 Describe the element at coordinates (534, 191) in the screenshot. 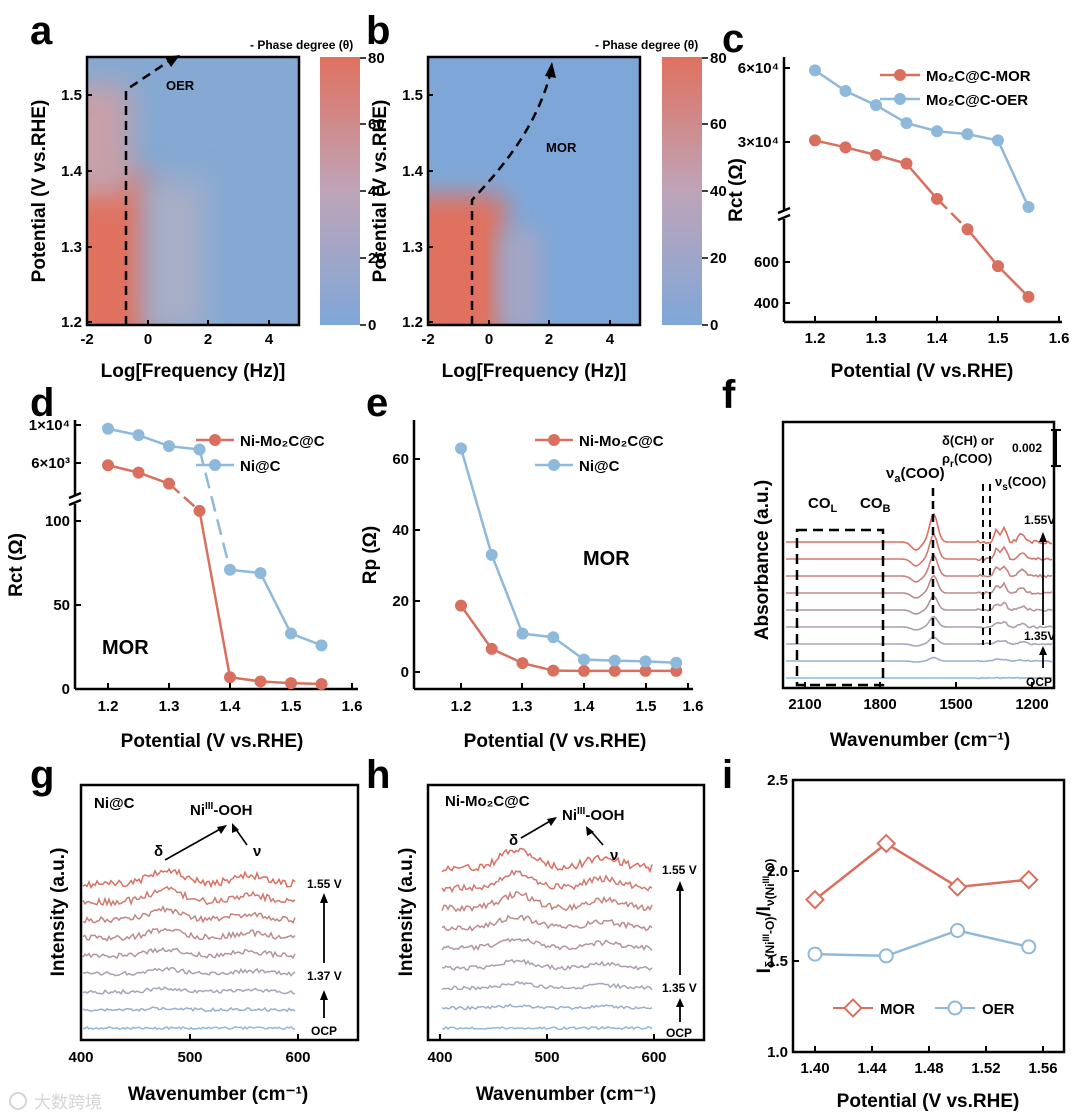

I see `heatmap-b` at that location.